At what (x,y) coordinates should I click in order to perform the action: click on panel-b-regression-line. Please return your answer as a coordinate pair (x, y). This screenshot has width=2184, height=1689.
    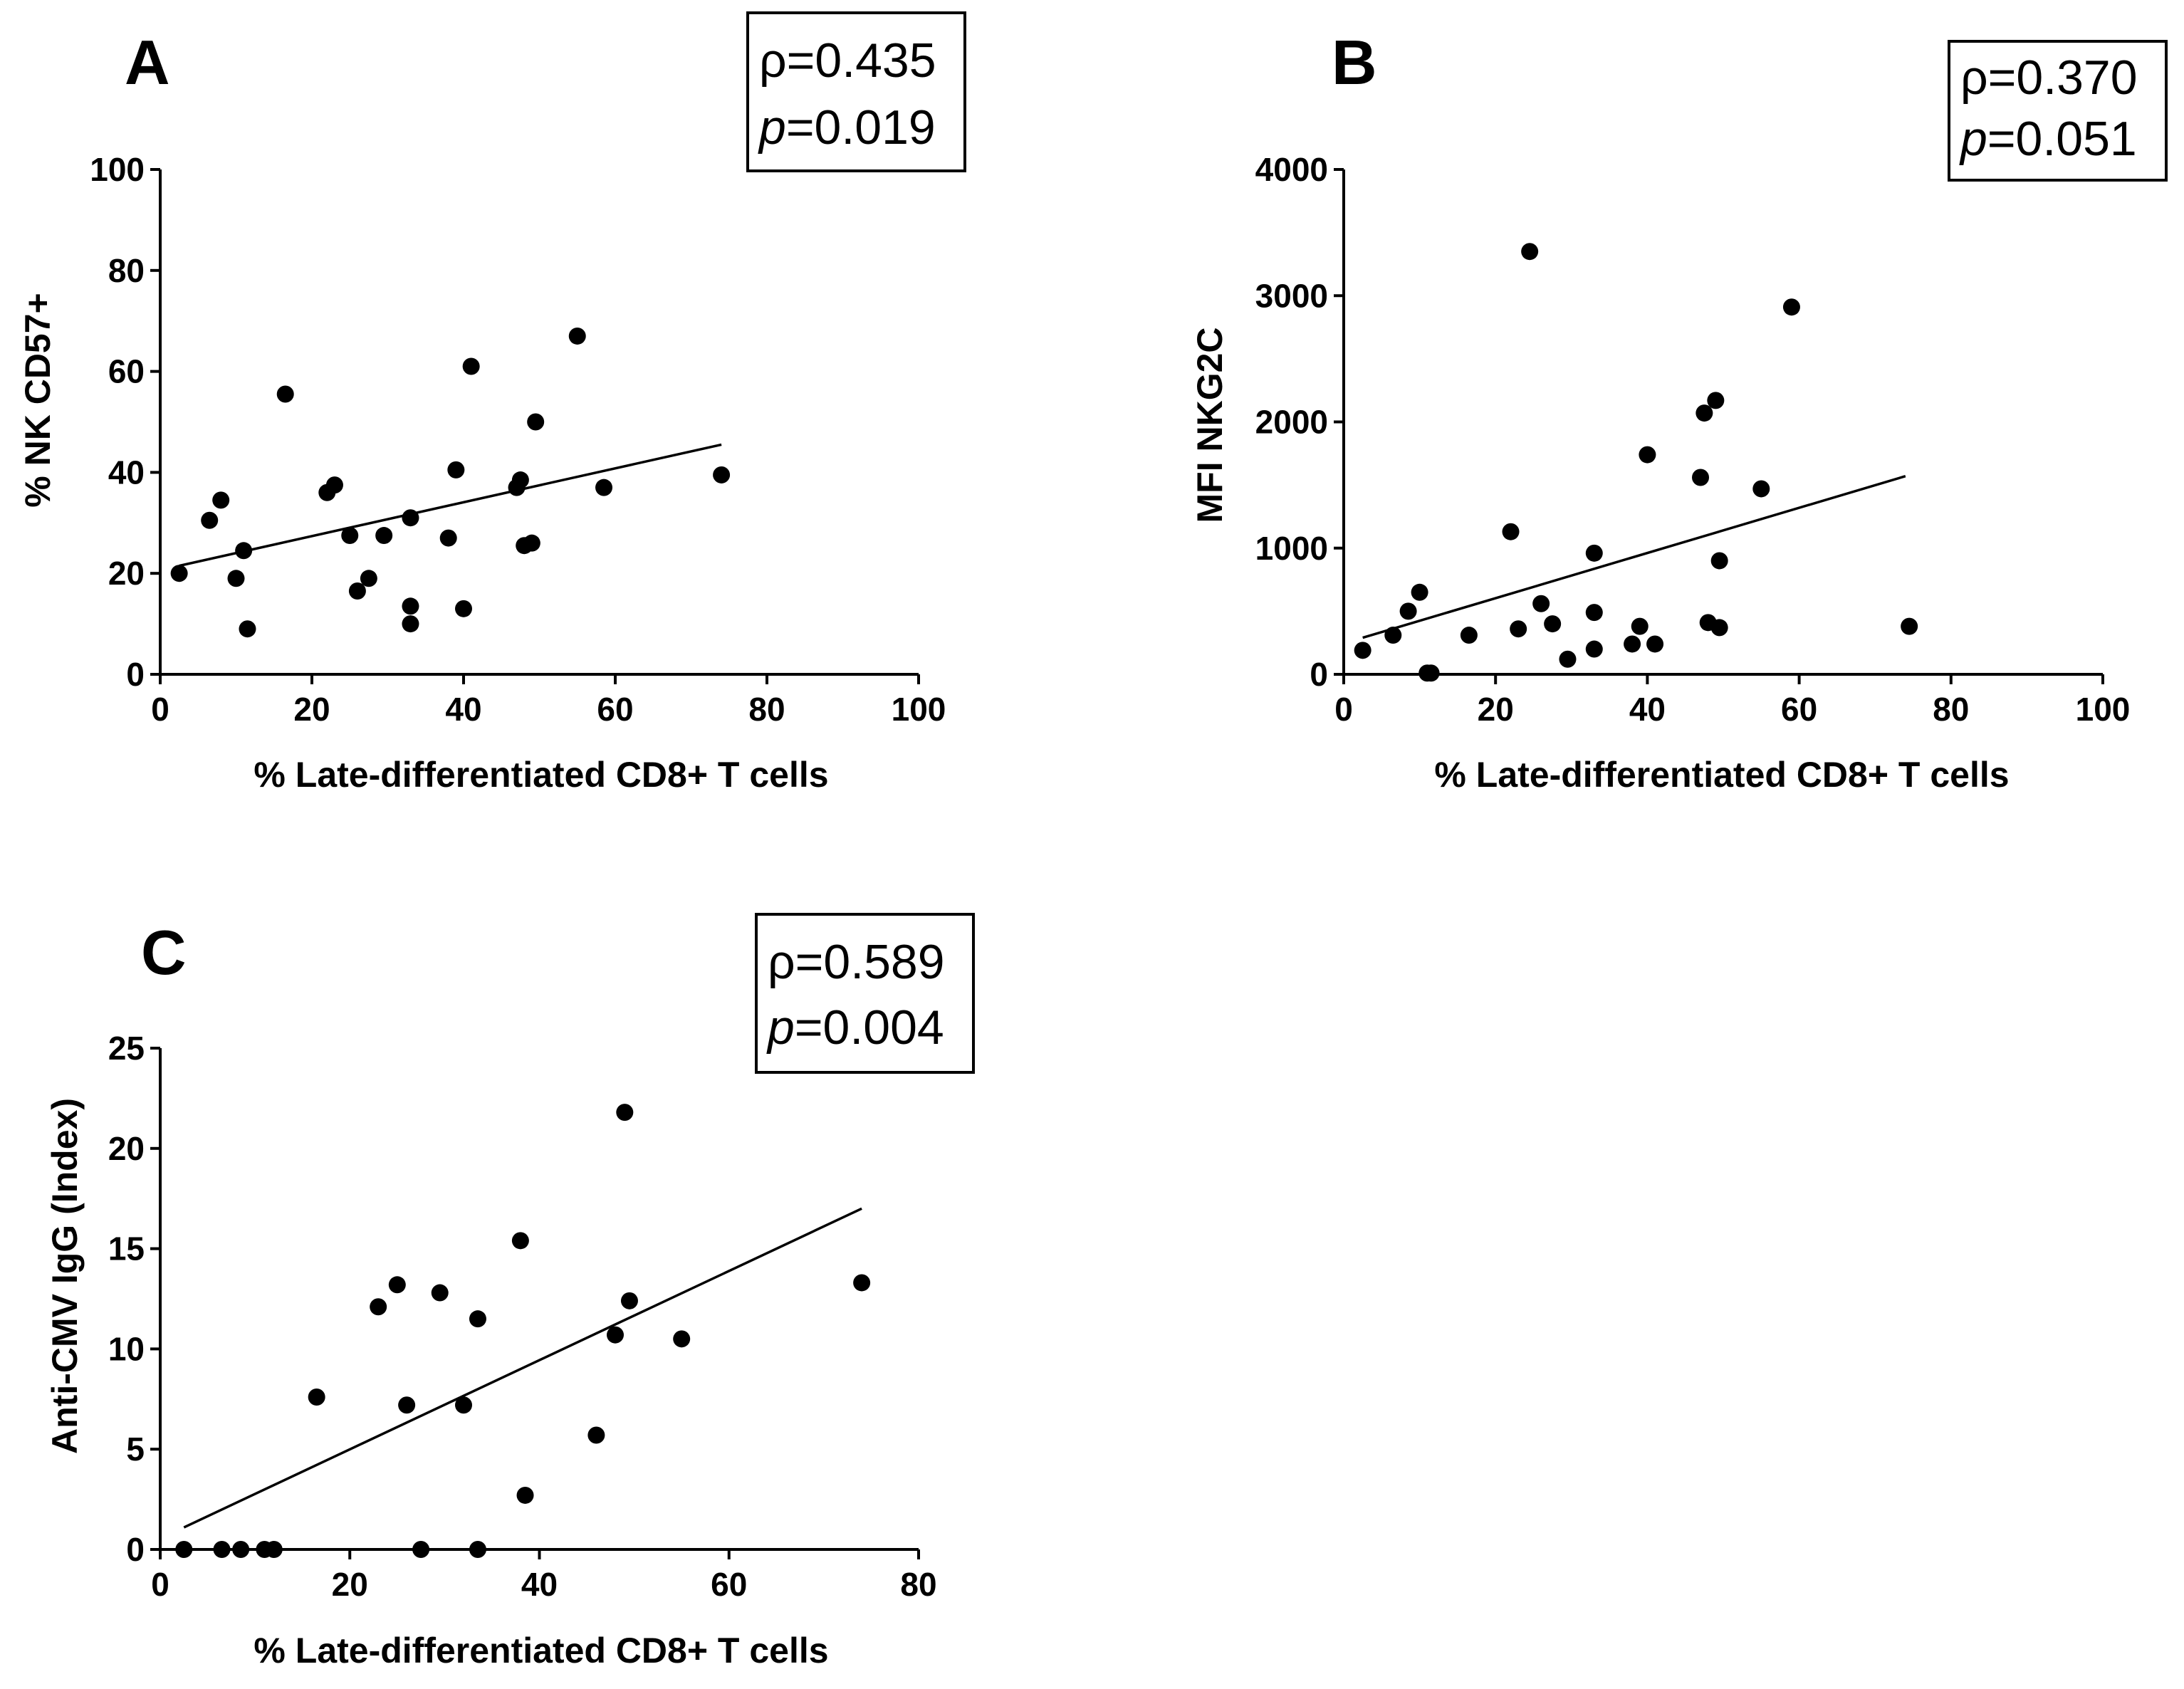
    Looking at the image, I should click on (1634, 557).